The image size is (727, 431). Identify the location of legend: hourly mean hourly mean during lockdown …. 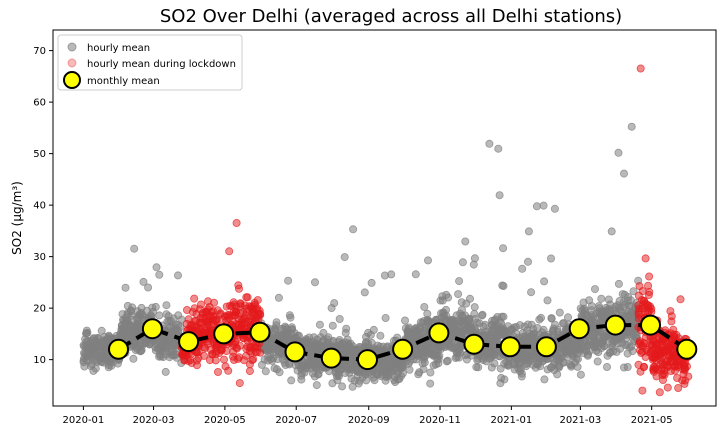
(150, 62).